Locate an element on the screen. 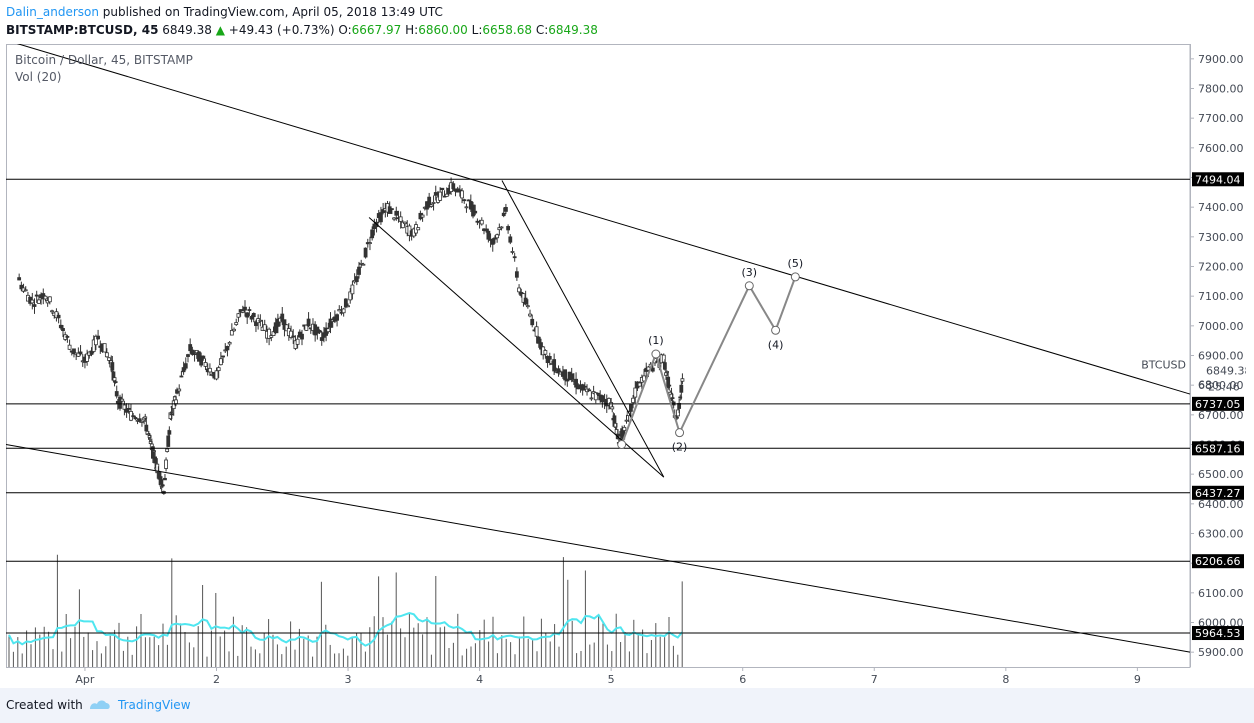 The width and height of the screenshot is (1254, 723). level-tag-label: 7494.04 is located at coordinates (1218, 179).